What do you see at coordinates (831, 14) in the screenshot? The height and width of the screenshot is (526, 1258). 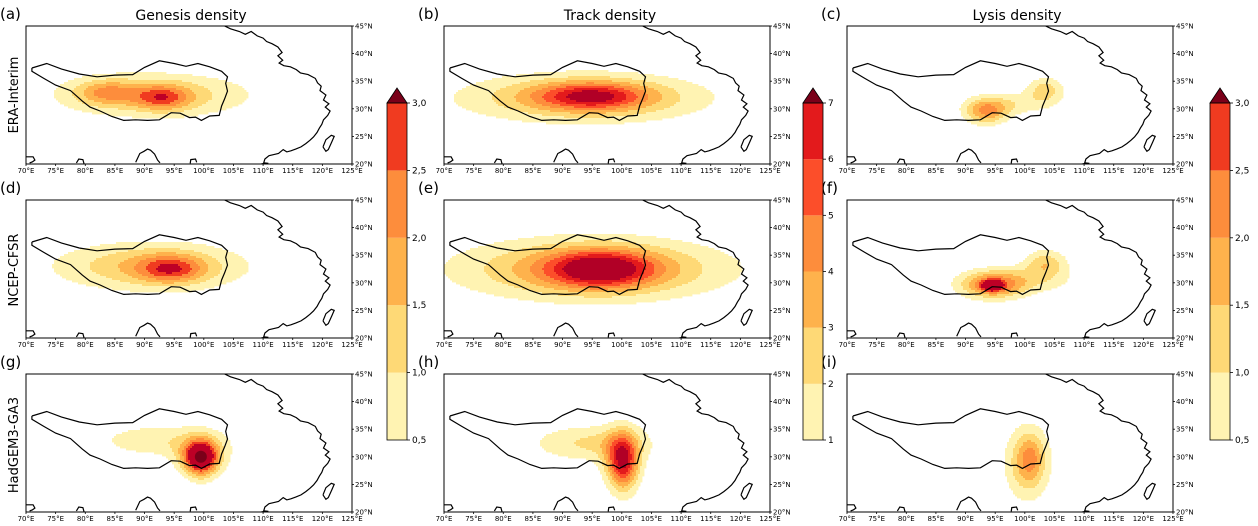 I see `panel-label: (c)` at bounding box center [831, 14].